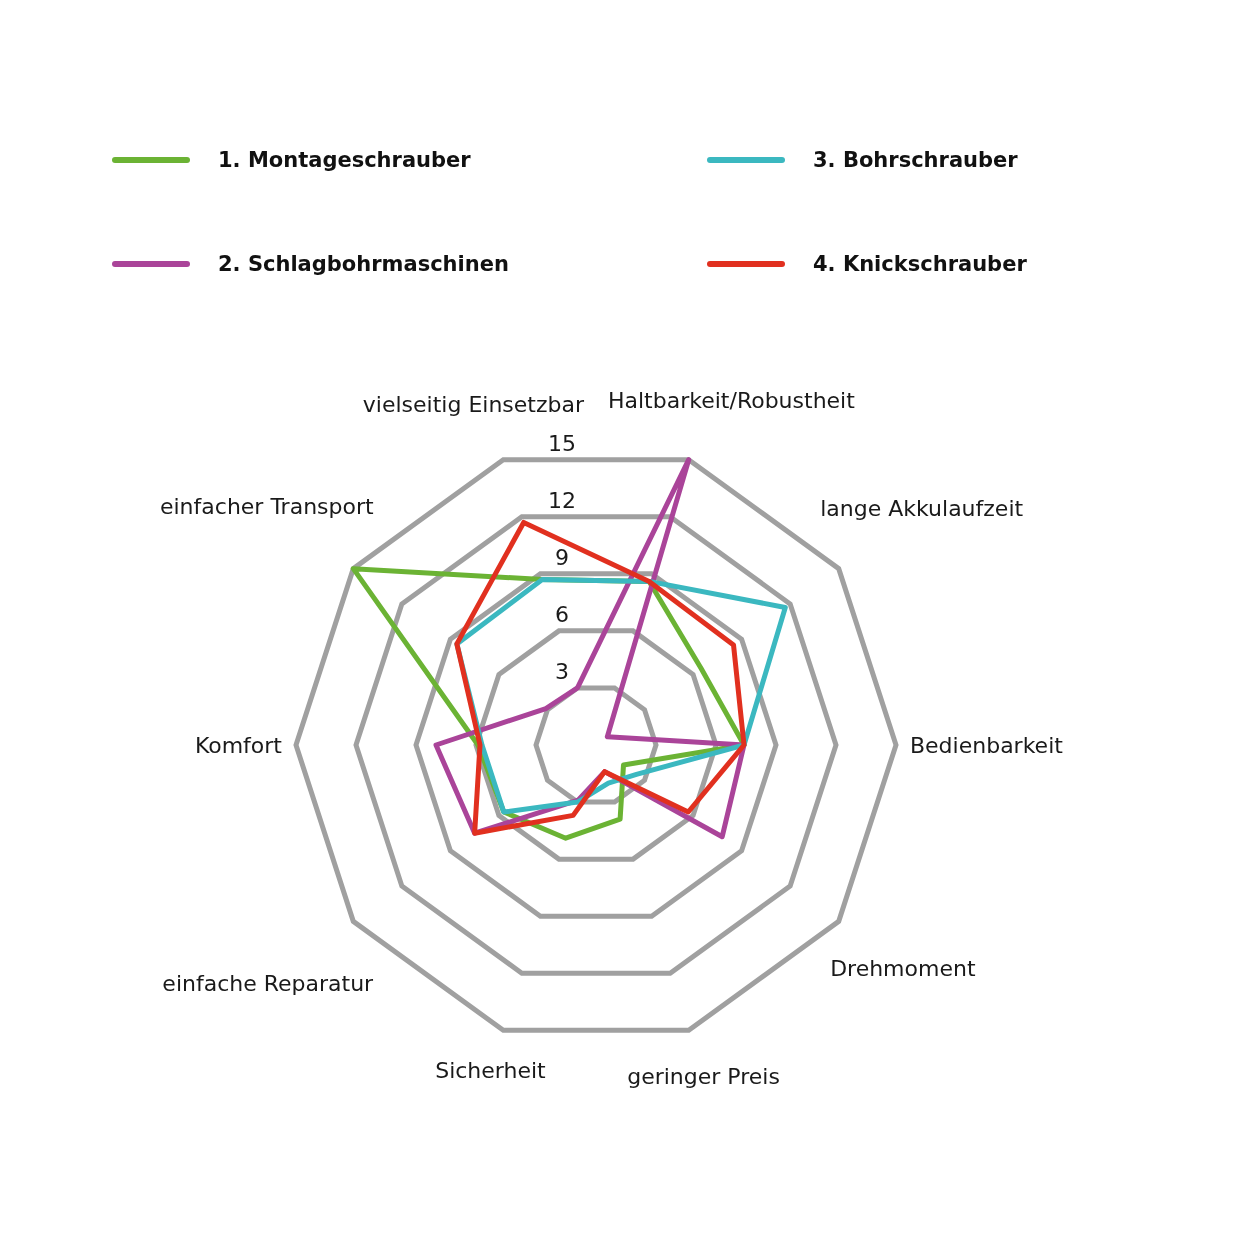 This screenshot has height=1240, width=1240. I want to click on legend-label: 3. Bohrschrauber, so click(915, 160).